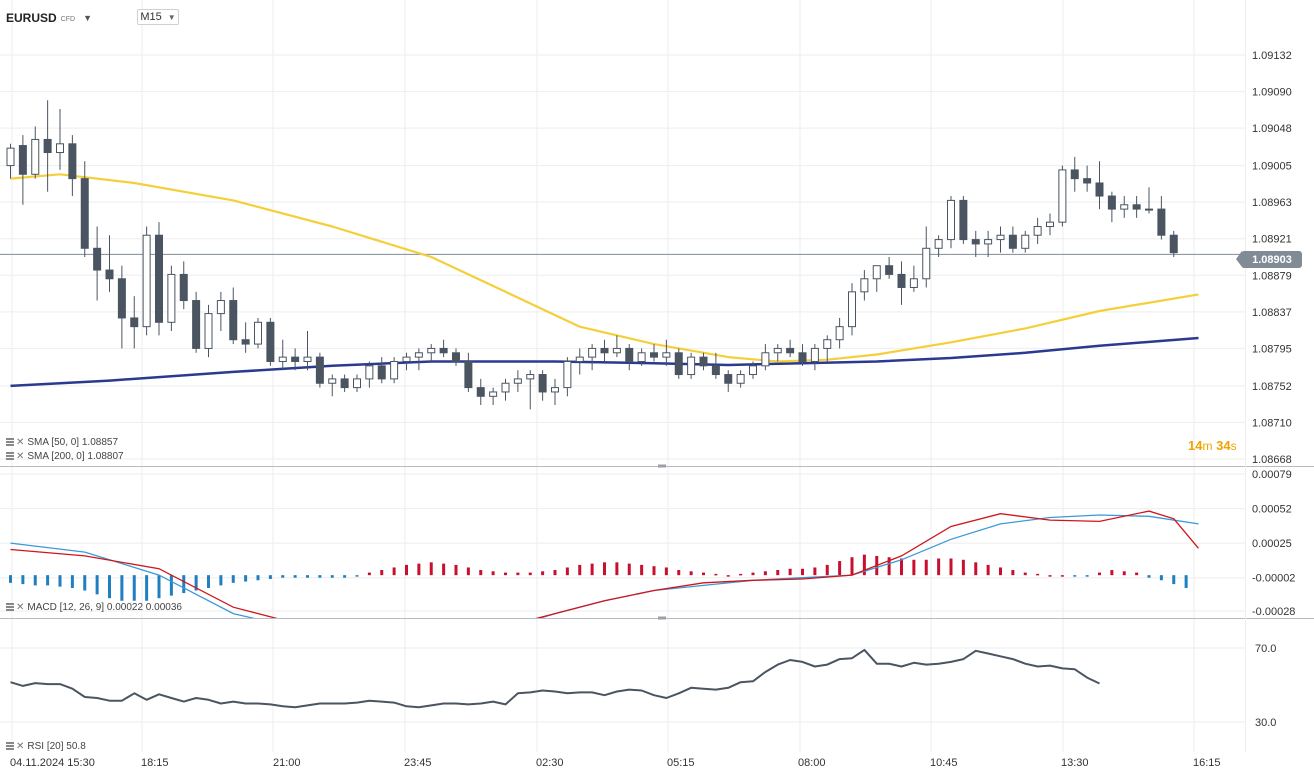  I want to click on pane-resize-handle, so click(662, 618).